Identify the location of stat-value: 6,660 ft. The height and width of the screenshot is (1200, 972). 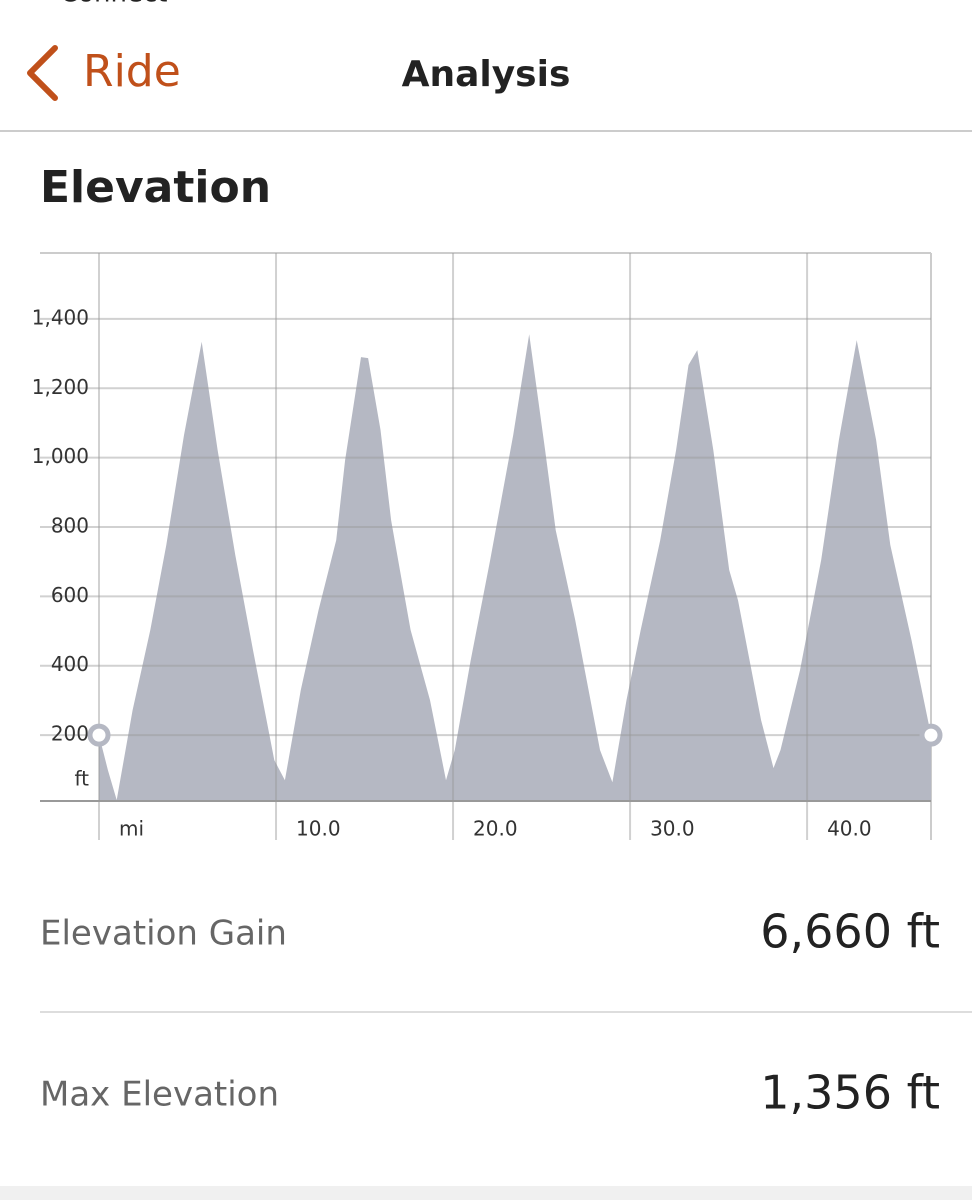
(850, 932).